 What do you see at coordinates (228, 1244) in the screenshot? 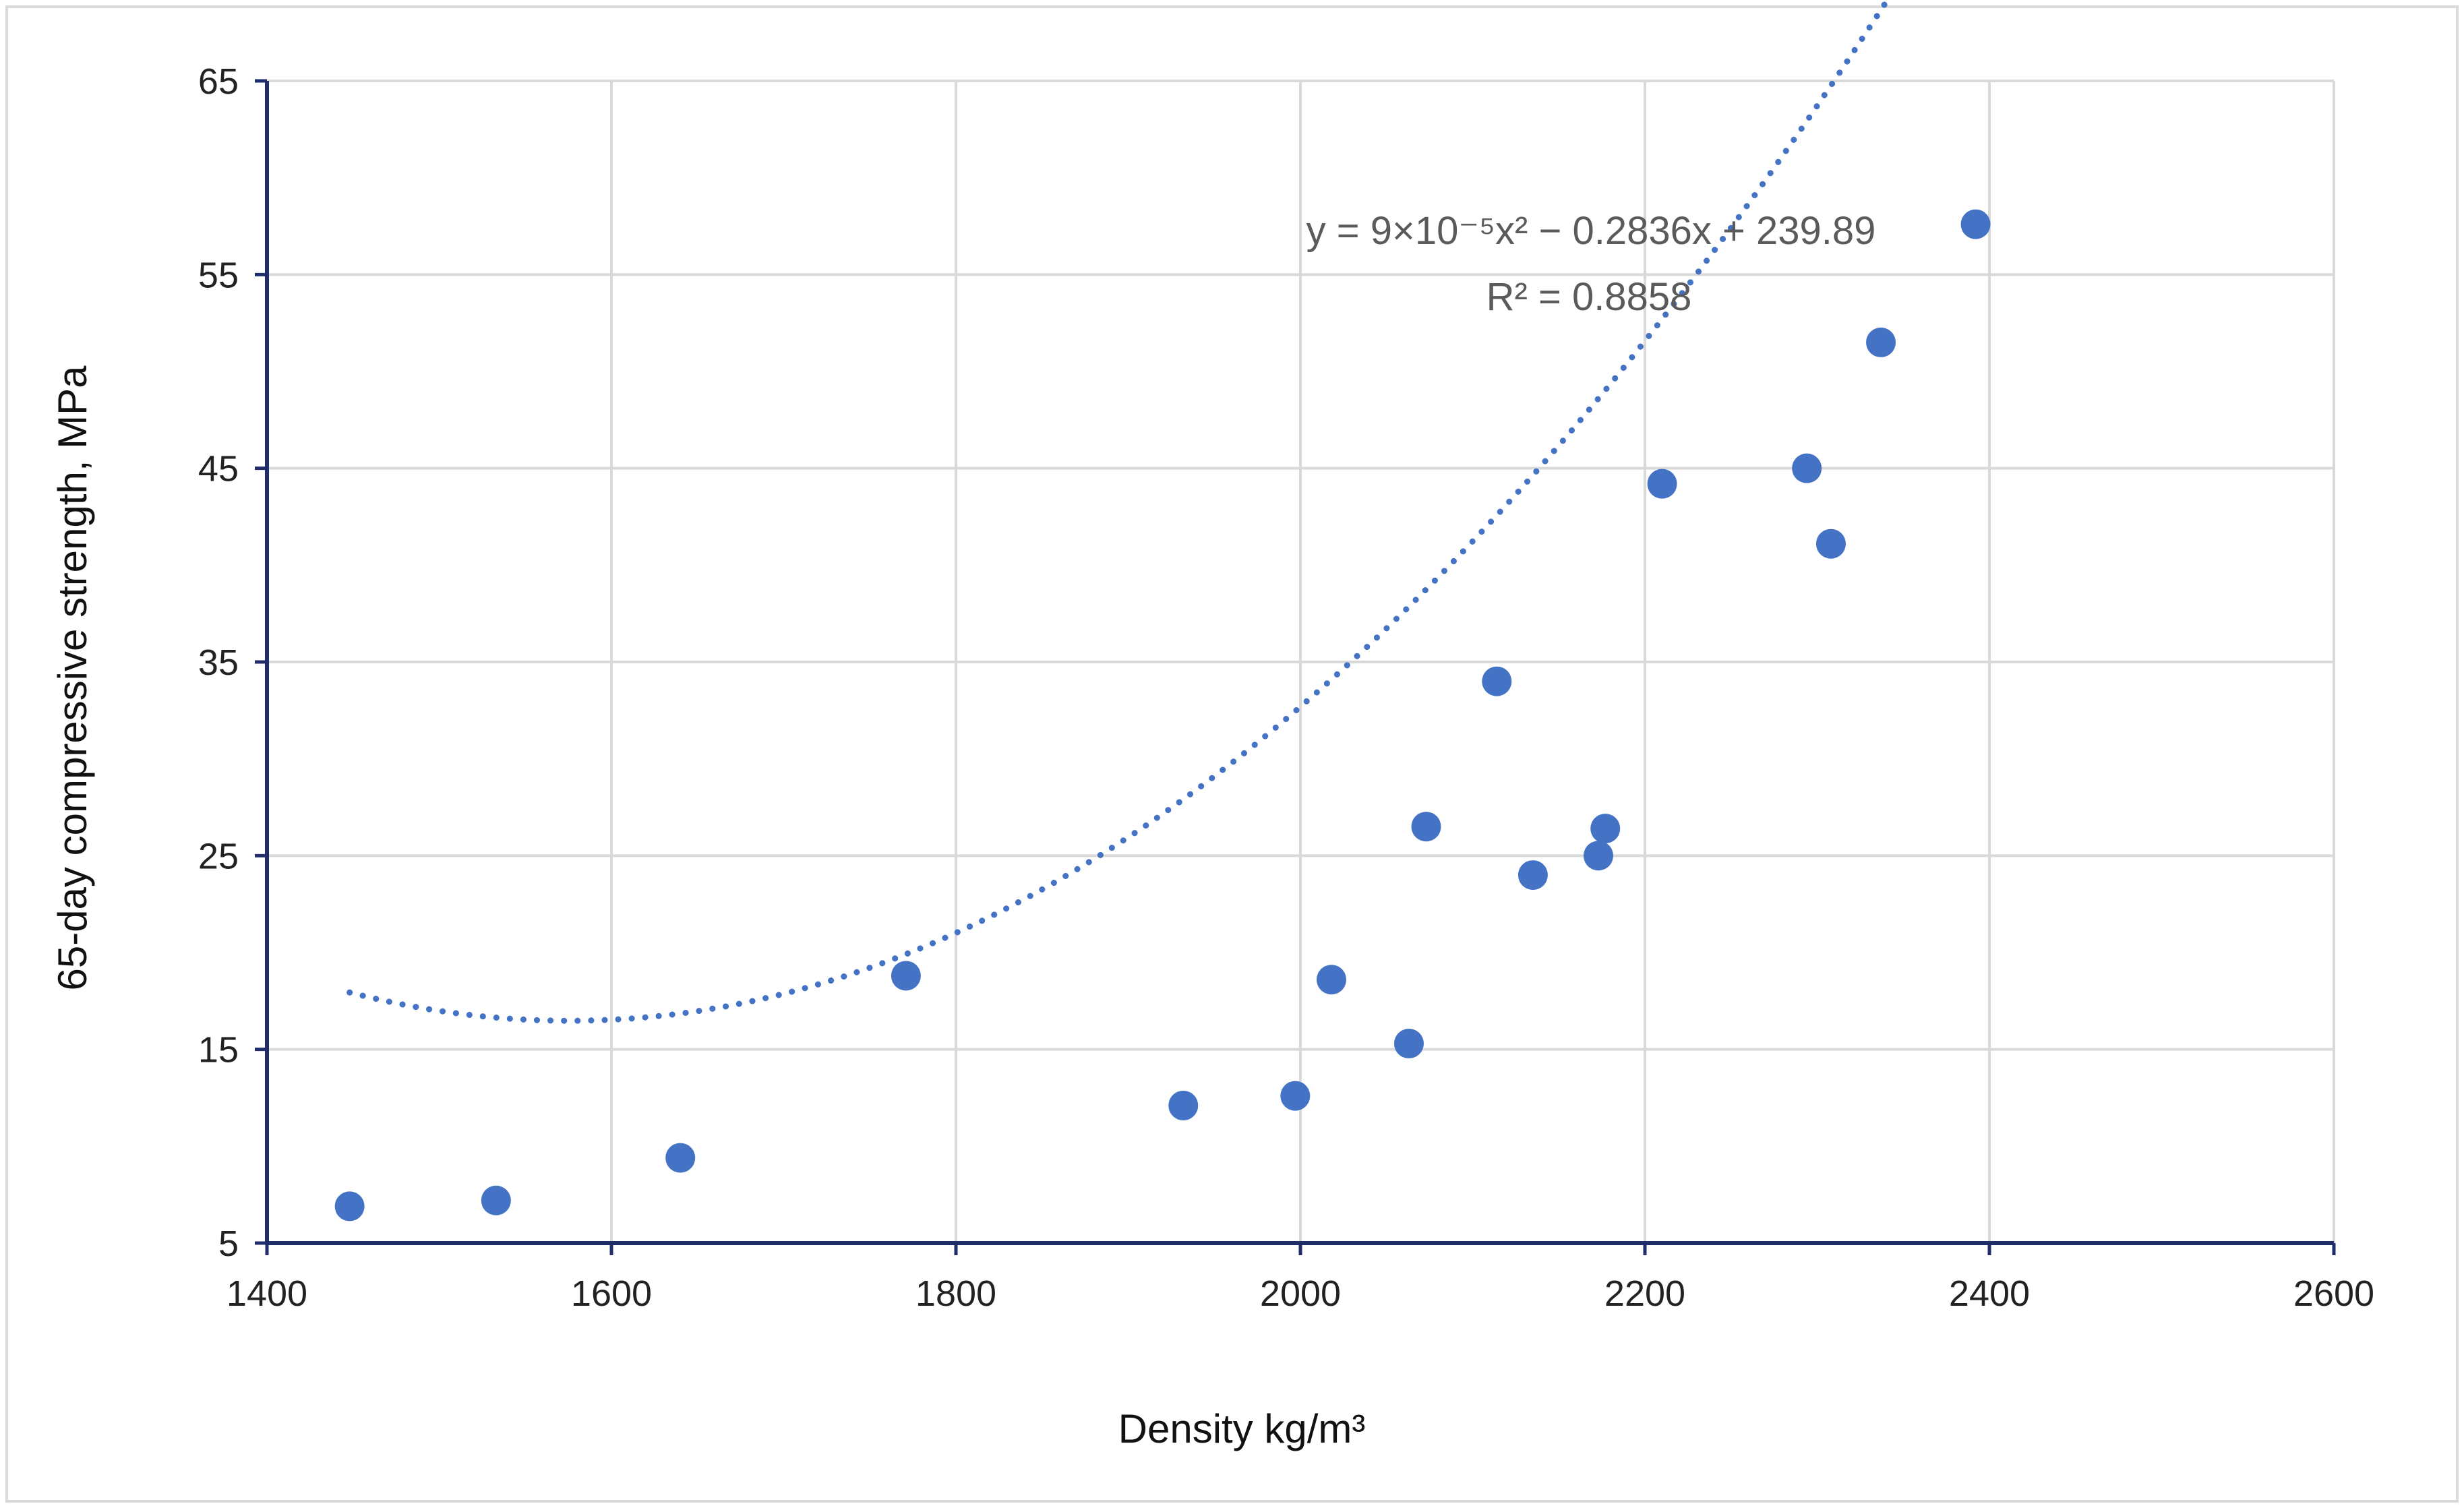
I see `y-tick-label: 5` at bounding box center [228, 1244].